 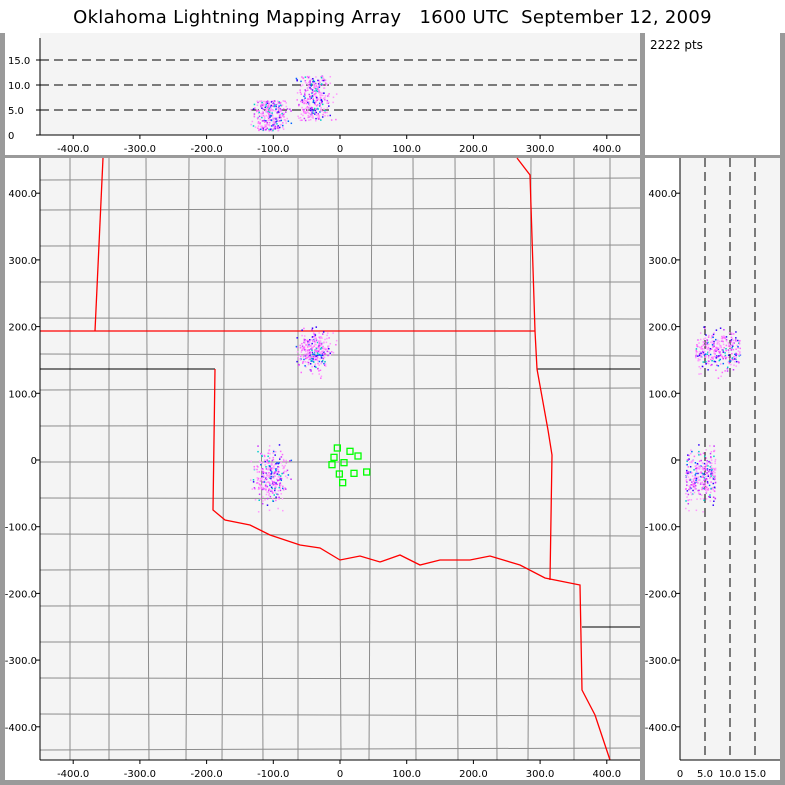 I want to click on x-tick-label: 5.0, so click(x=705, y=774).